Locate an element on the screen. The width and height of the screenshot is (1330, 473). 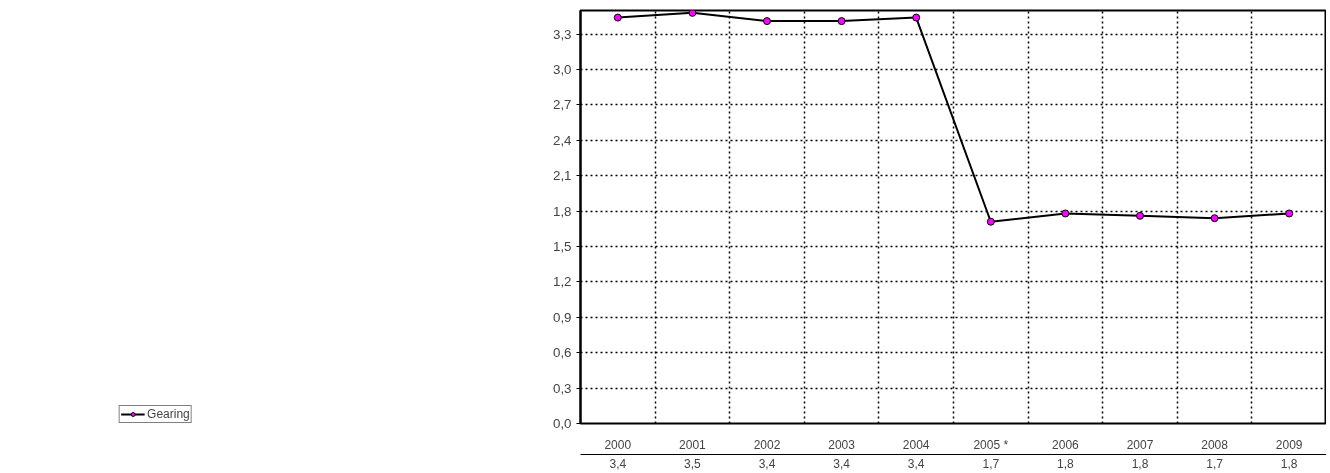
y-tick-label: 0,0 is located at coordinates (562, 423).